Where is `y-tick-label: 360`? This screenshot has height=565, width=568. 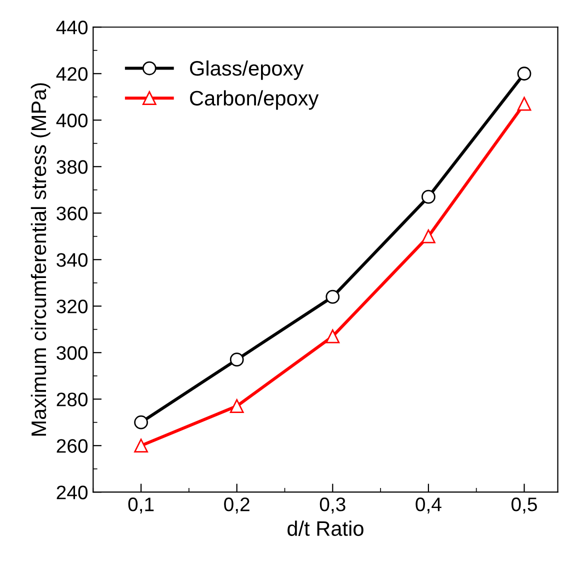
y-tick-label: 360 is located at coordinates (72, 213).